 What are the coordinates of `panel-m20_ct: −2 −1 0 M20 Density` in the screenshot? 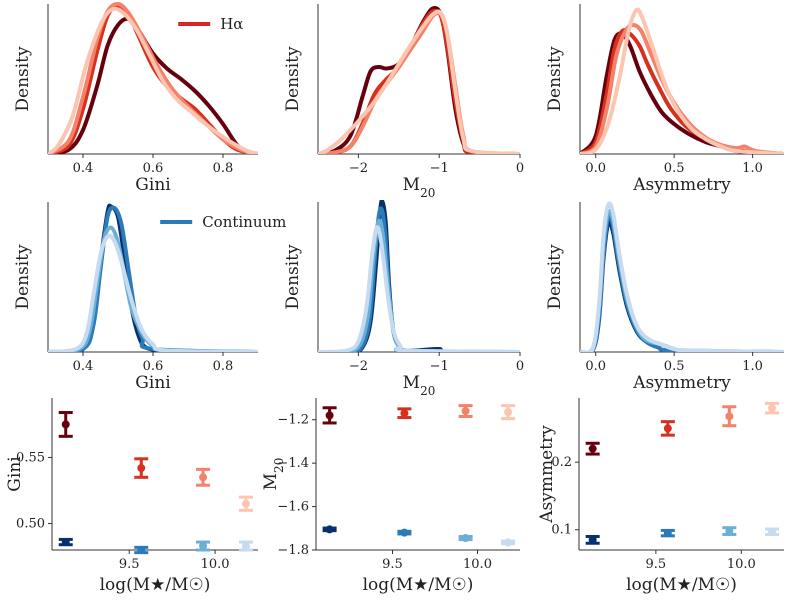 It's located at (403, 299).